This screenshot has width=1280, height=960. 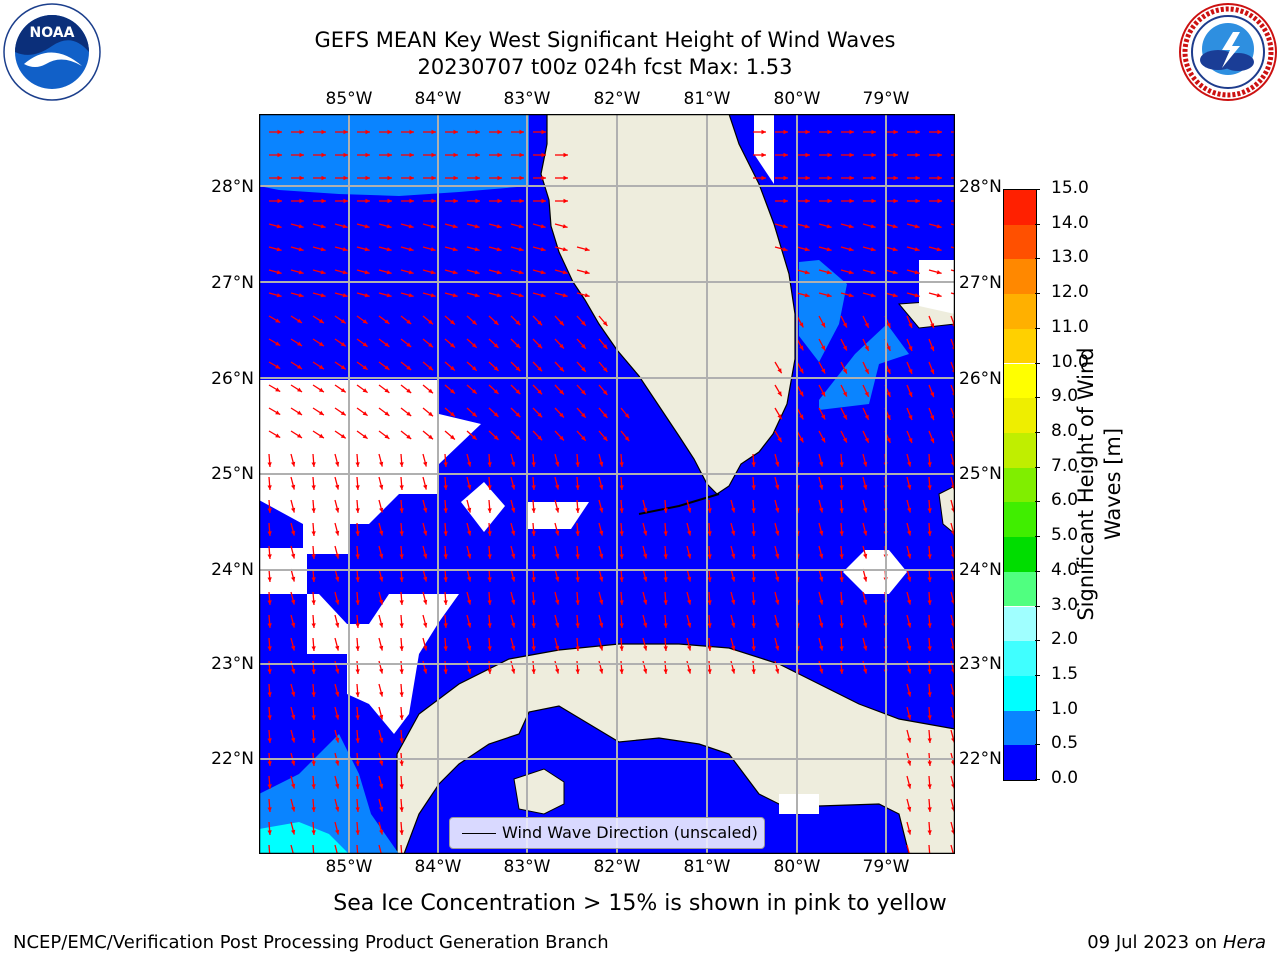 What do you see at coordinates (823, 311) in the screenshot?
I see `wave-patch-straits-a` at bounding box center [823, 311].